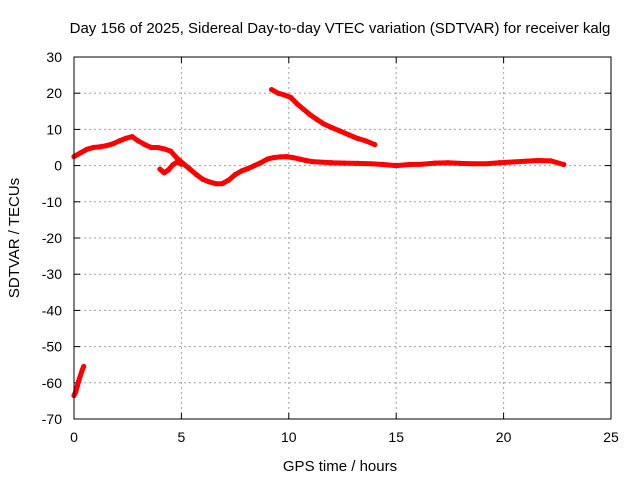  I want to click on y-tick-label: -20, so click(52, 238).